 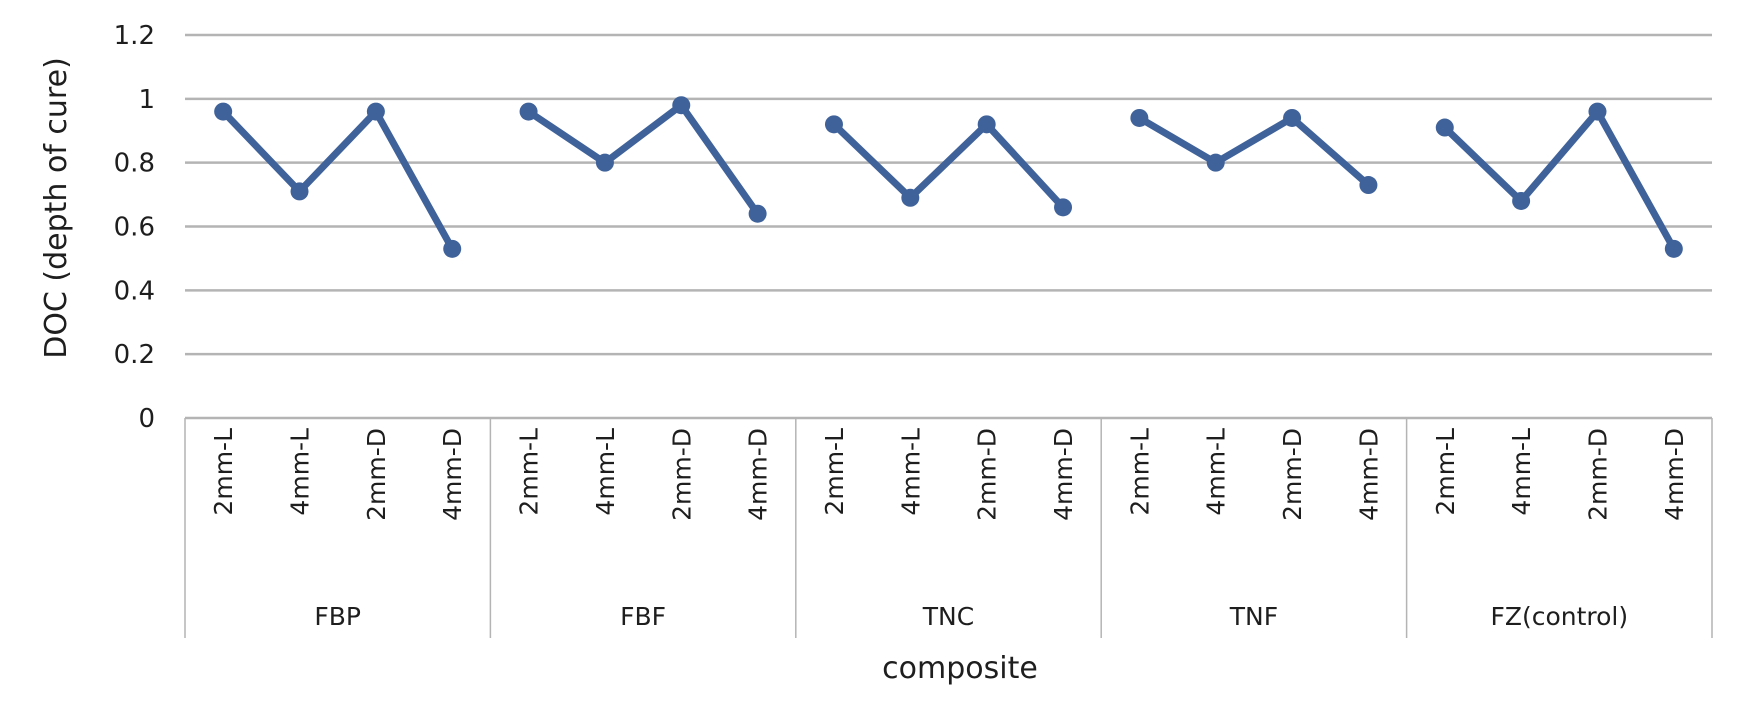 I want to click on x-group-label: TNC, so click(x=948, y=616).